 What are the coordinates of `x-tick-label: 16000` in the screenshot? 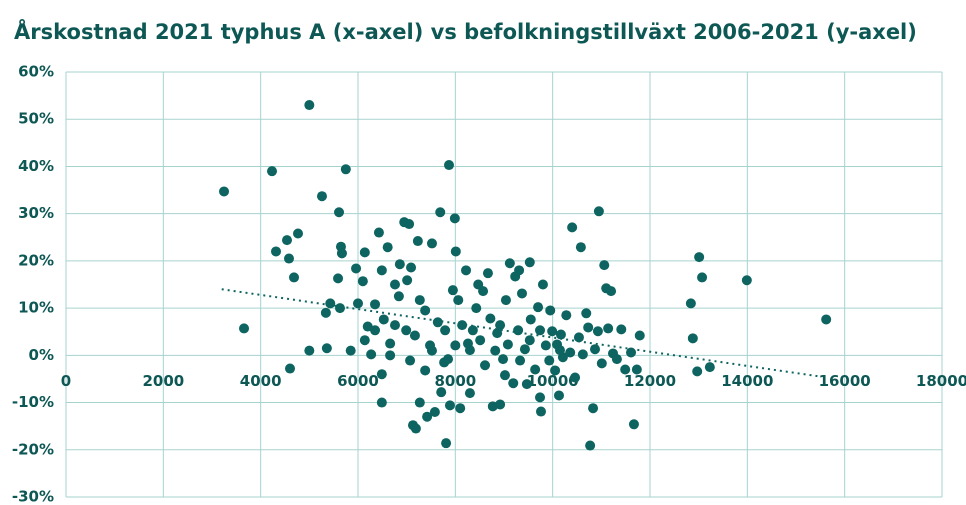 It's located at (845, 381).